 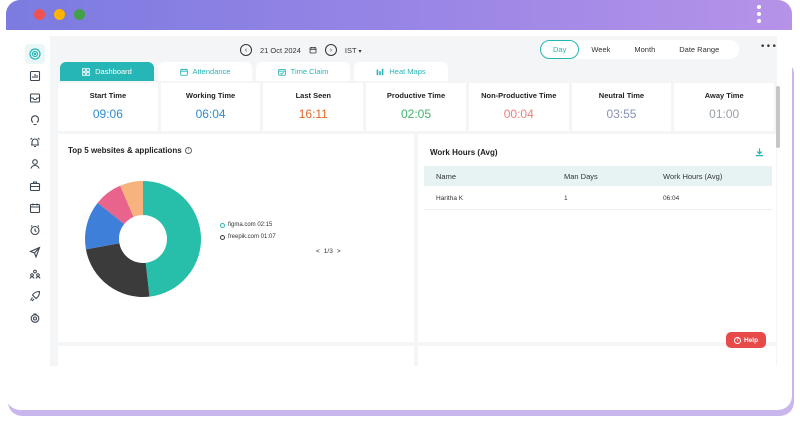 What do you see at coordinates (621, 95) in the screenshot?
I see `stat-label: Neutral Time` at bounding box center [621, 95].